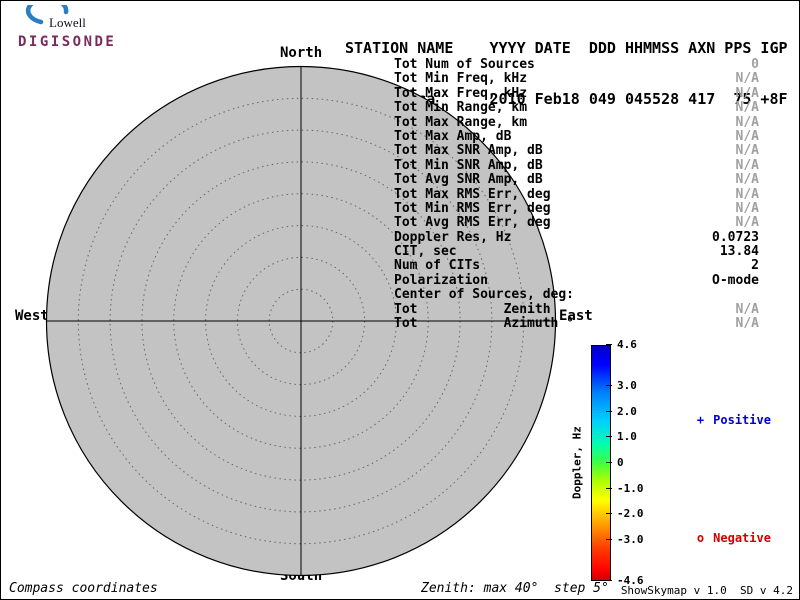 The width and height of the screenshot is (800, 600). I want to click on colorbar-tick: 2.0, so click(621, 411).